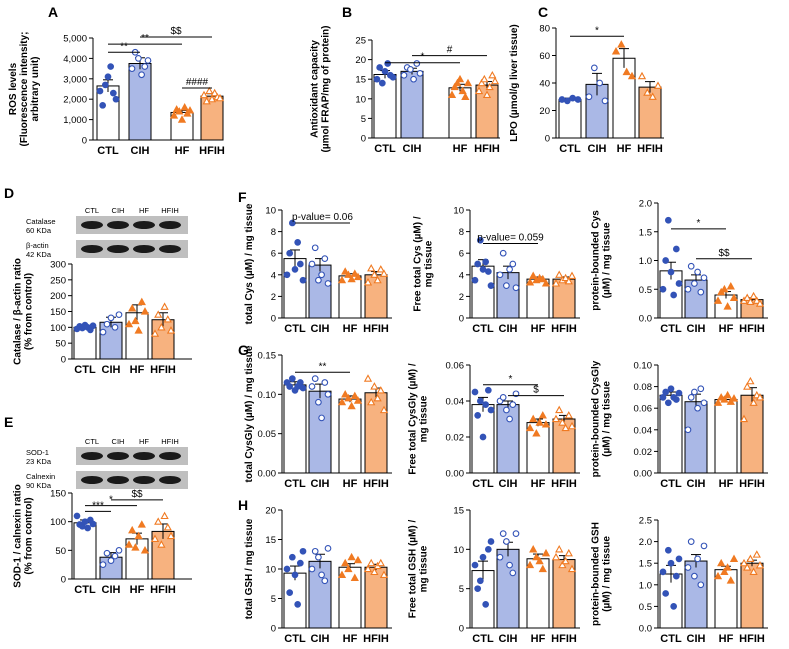 The height and width of the screenshot is (649, 789). What do you see at coordinates (124, 46) in the screenshot?
I see `significance-label: **` at bounding box center [124, 46].